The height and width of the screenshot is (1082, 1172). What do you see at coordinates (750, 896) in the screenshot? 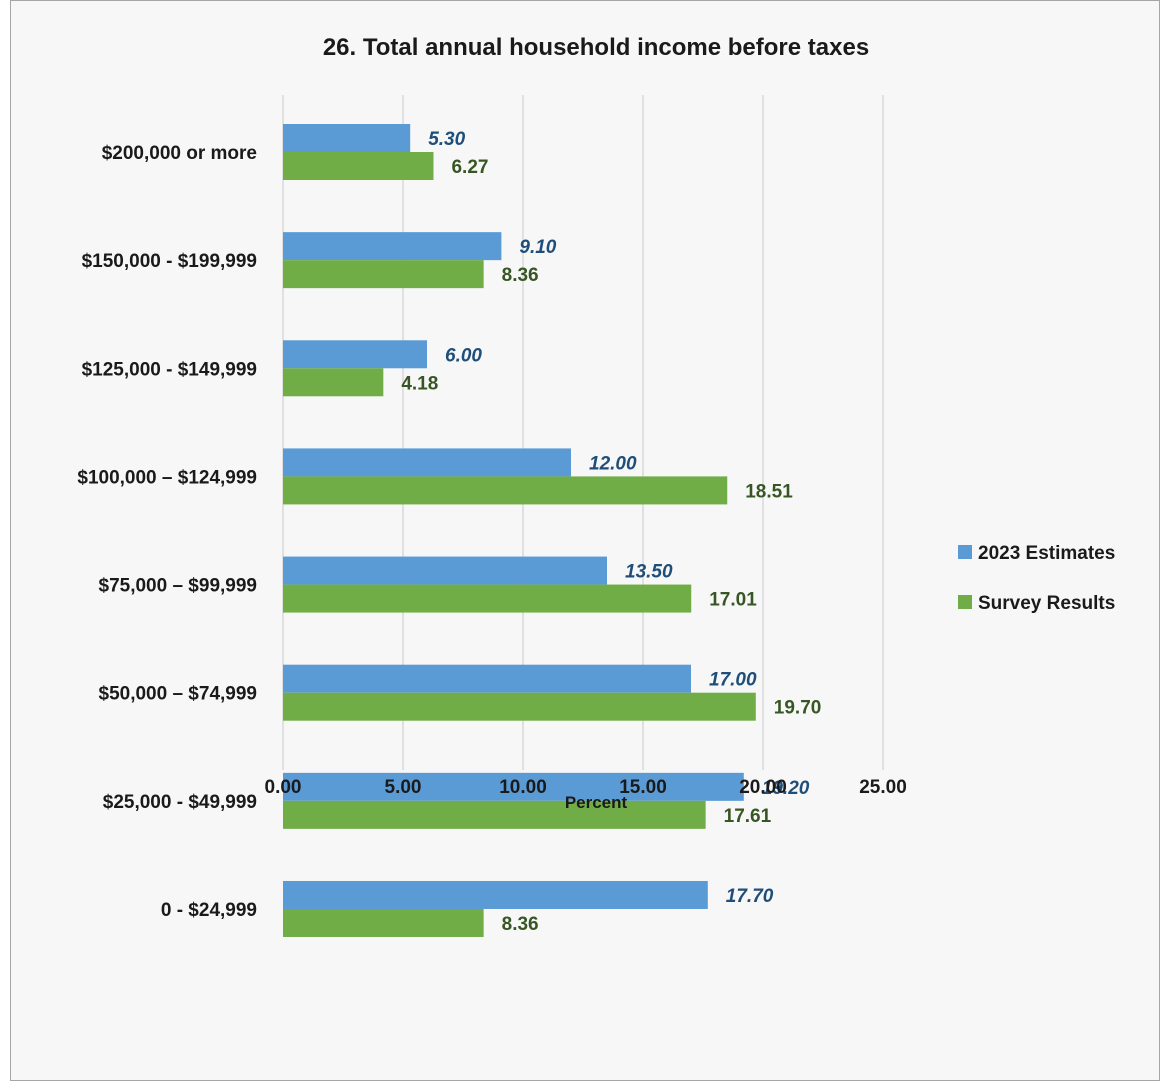
I see `data-label-estimates: 17.70` at bounding box center [750, 896].